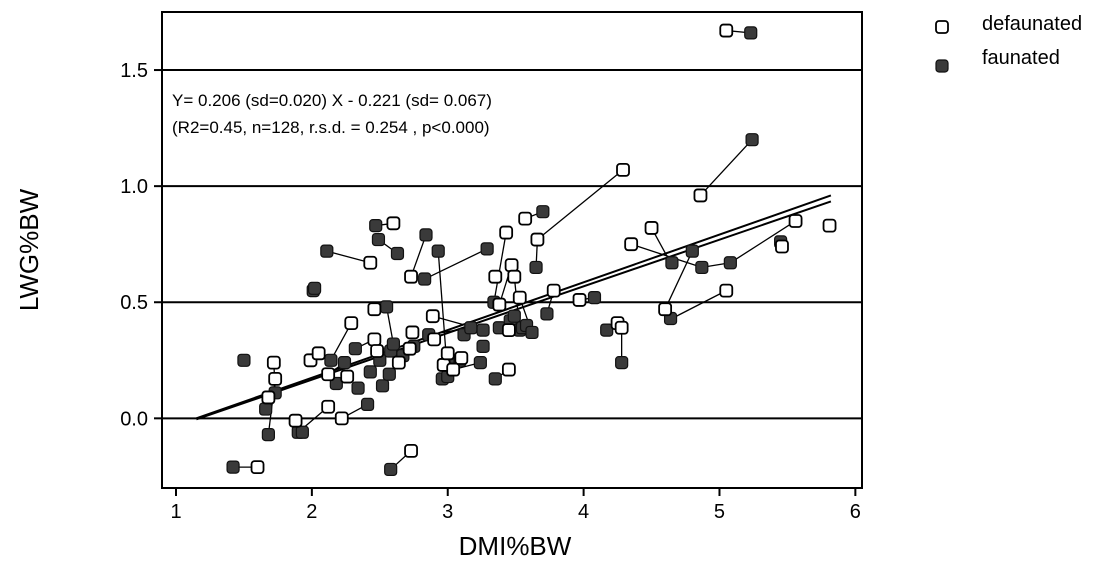 The image size is (1095, 562). Describe the element at coordinates (515, 546) in the screenshot. I see `x-axis-title: DMI%BW` at that location.